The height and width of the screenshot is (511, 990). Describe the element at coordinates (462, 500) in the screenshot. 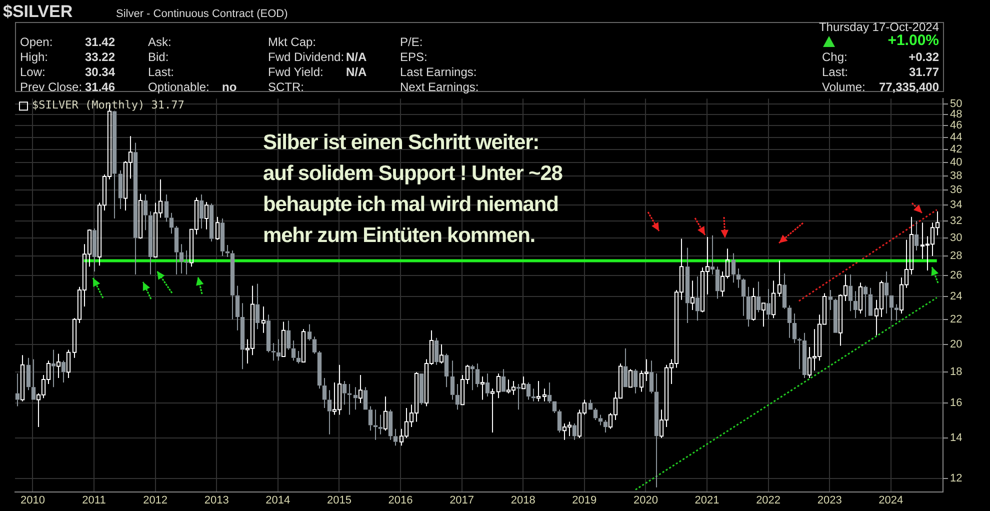

I see `x-tick-label: 2017` at that location.